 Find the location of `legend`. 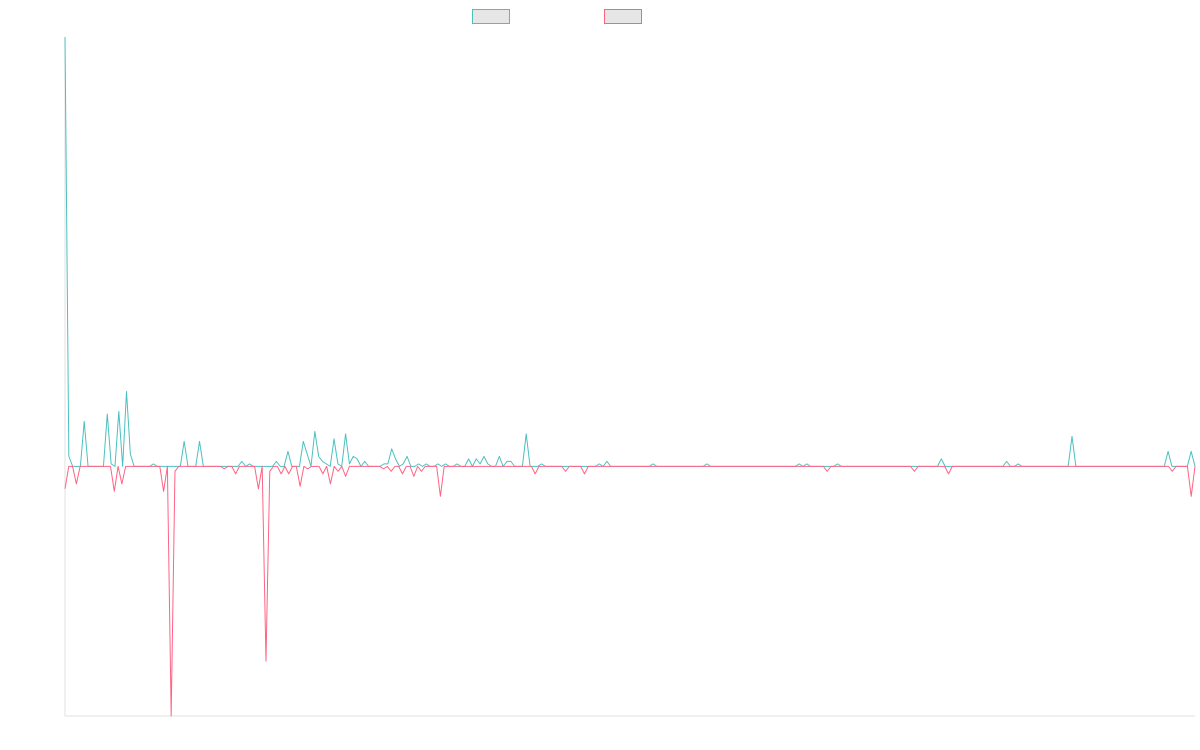

legend is located at coordinates (600, 18).